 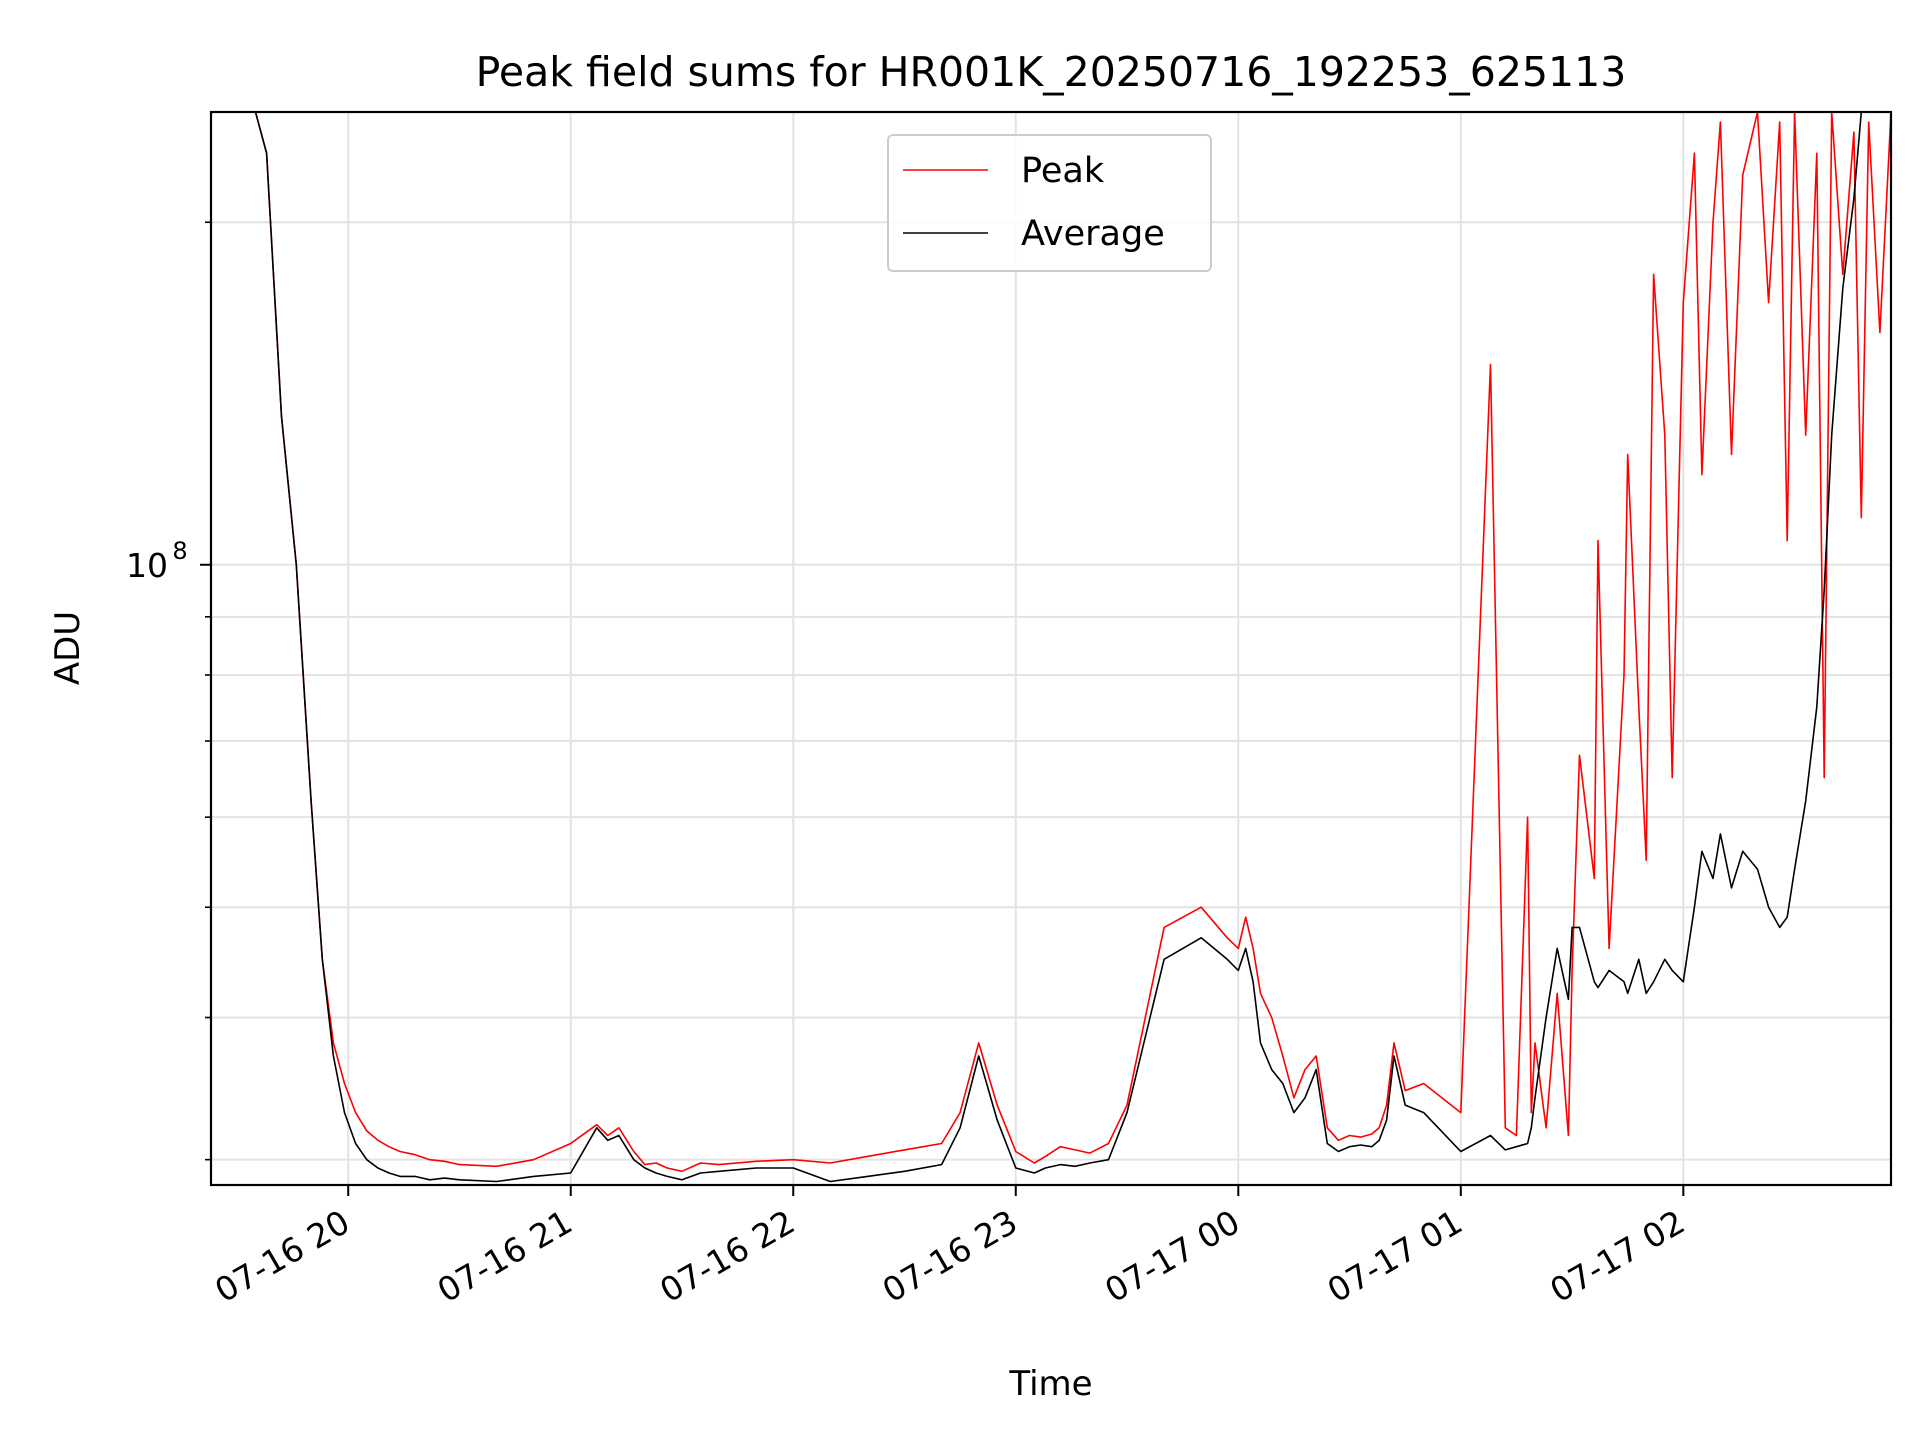 I want to click on legend-label-peak: Peak, so click(x=1063, y=171).